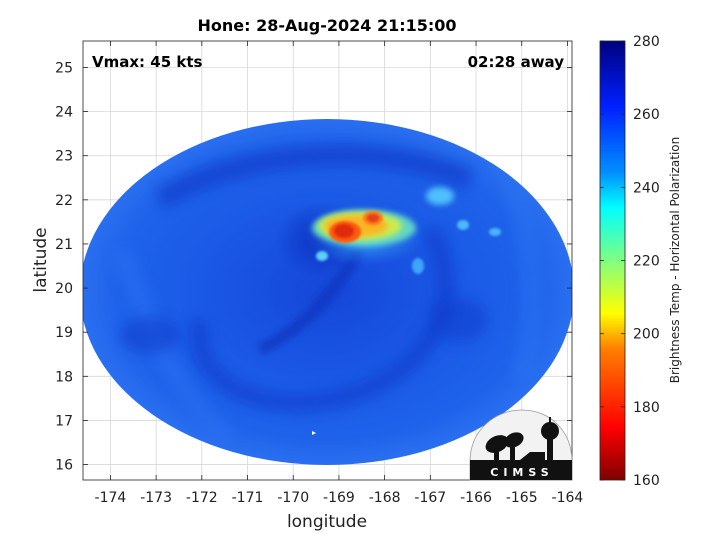  What do you see at coordinates (385, 498) in the screenshot?
I see `x-tick-label: -168` at bounding box center [385, 498].